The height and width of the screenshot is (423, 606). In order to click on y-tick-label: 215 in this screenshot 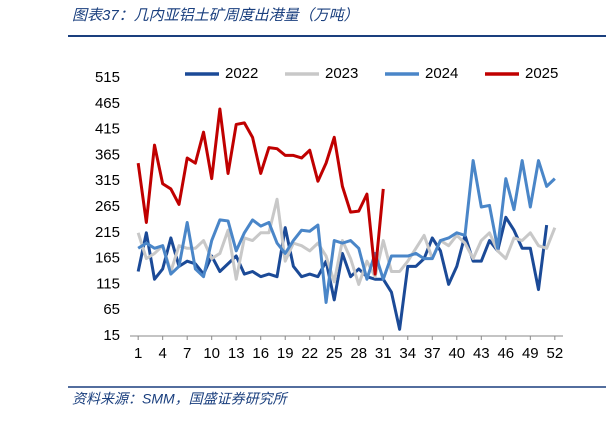, I will do `click(107, 232)`.